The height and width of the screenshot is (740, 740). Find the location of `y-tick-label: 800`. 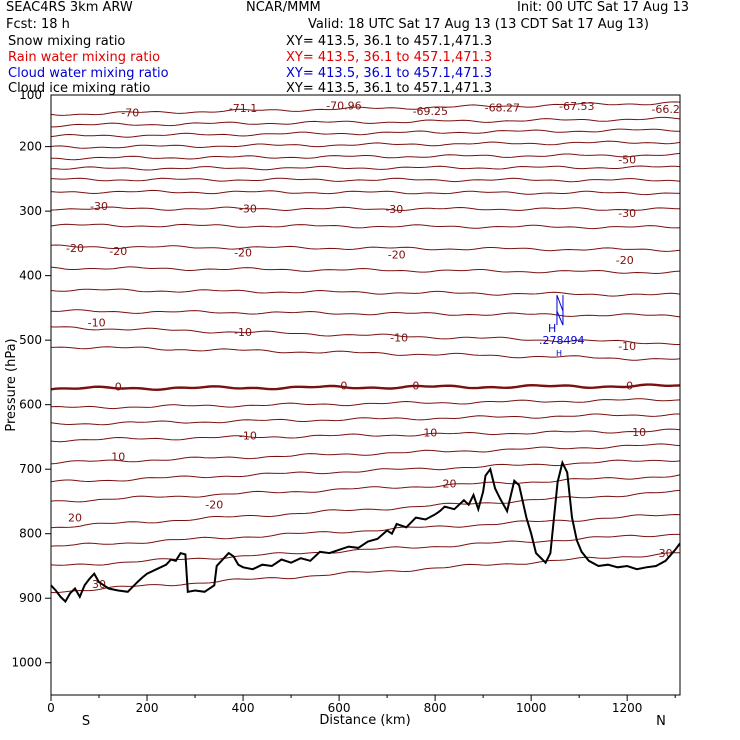

y-tick-label: 800 is located at coordinates (30, 534).